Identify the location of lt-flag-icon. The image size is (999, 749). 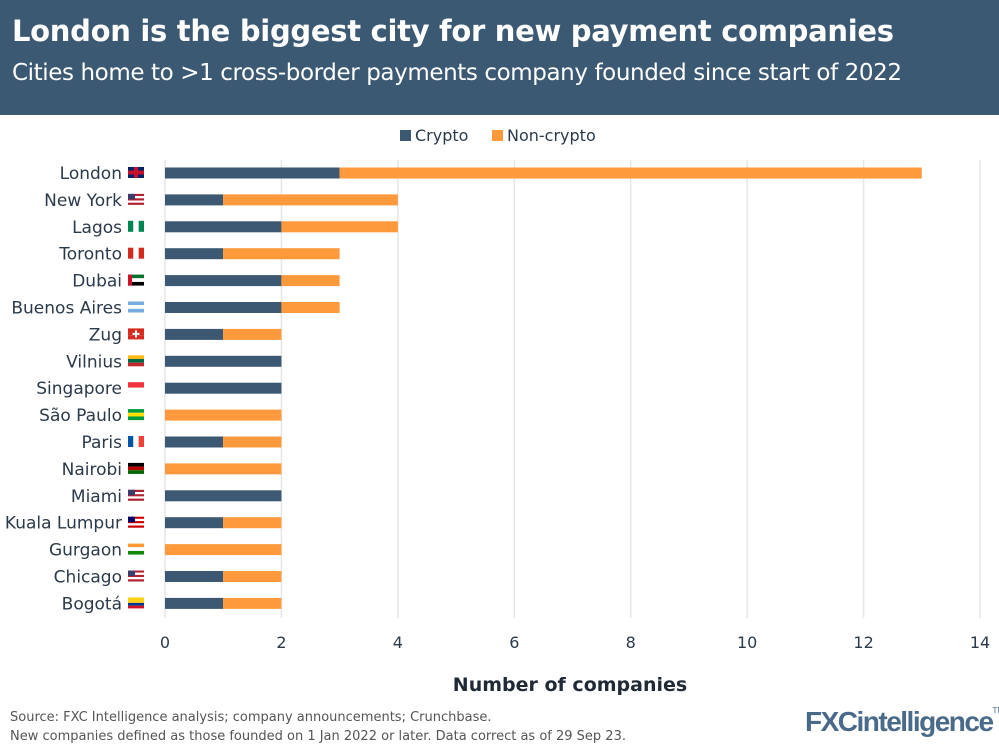
(136, 361).